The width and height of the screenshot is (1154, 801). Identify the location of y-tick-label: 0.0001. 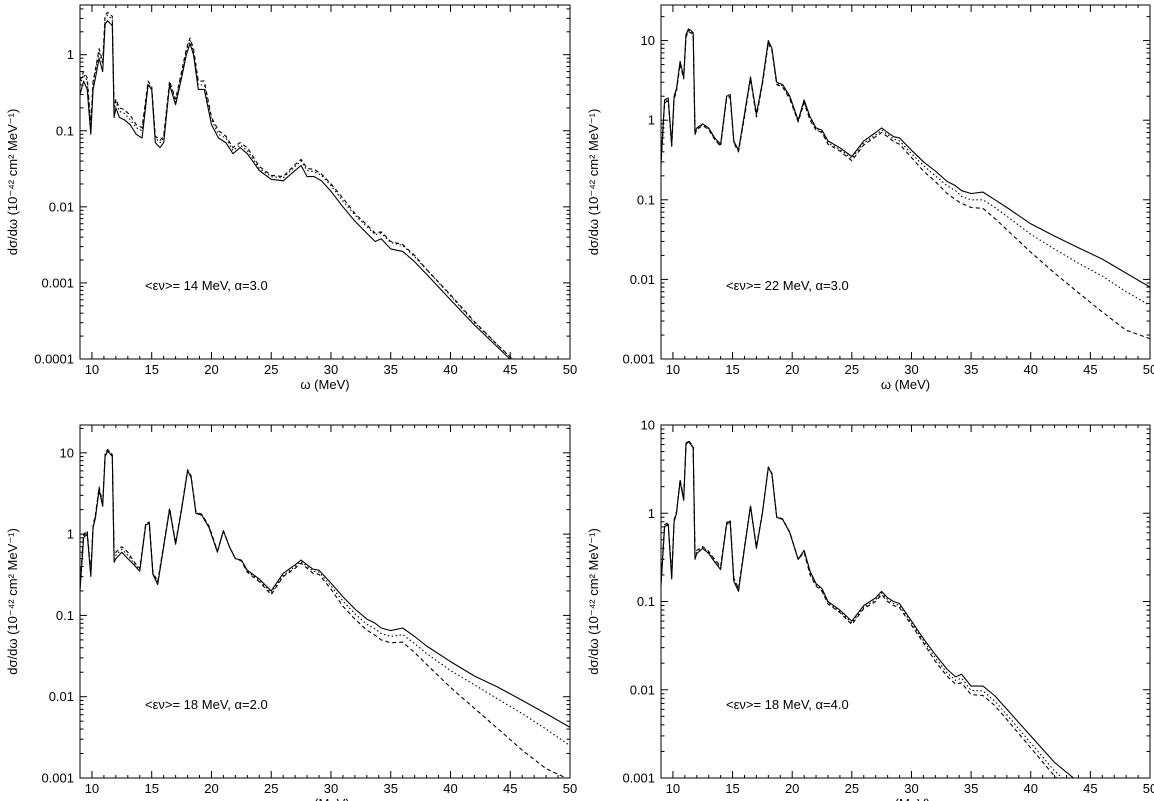
(54, 359).